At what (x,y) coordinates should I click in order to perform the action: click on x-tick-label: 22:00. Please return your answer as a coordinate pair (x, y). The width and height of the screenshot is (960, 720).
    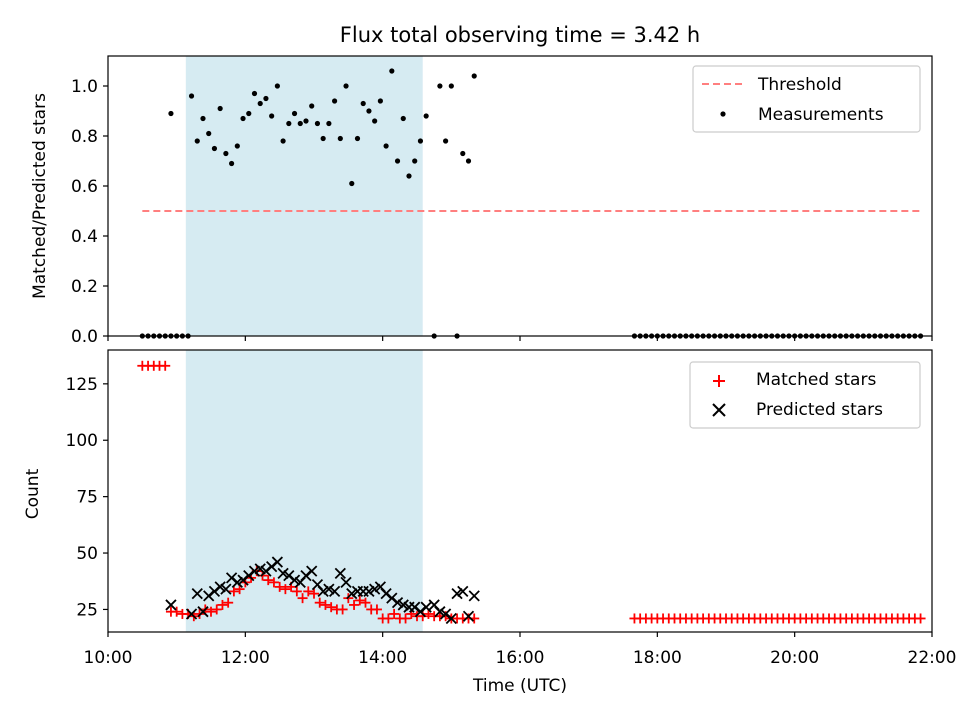
    Looking at the image, I should click on (932, 658).